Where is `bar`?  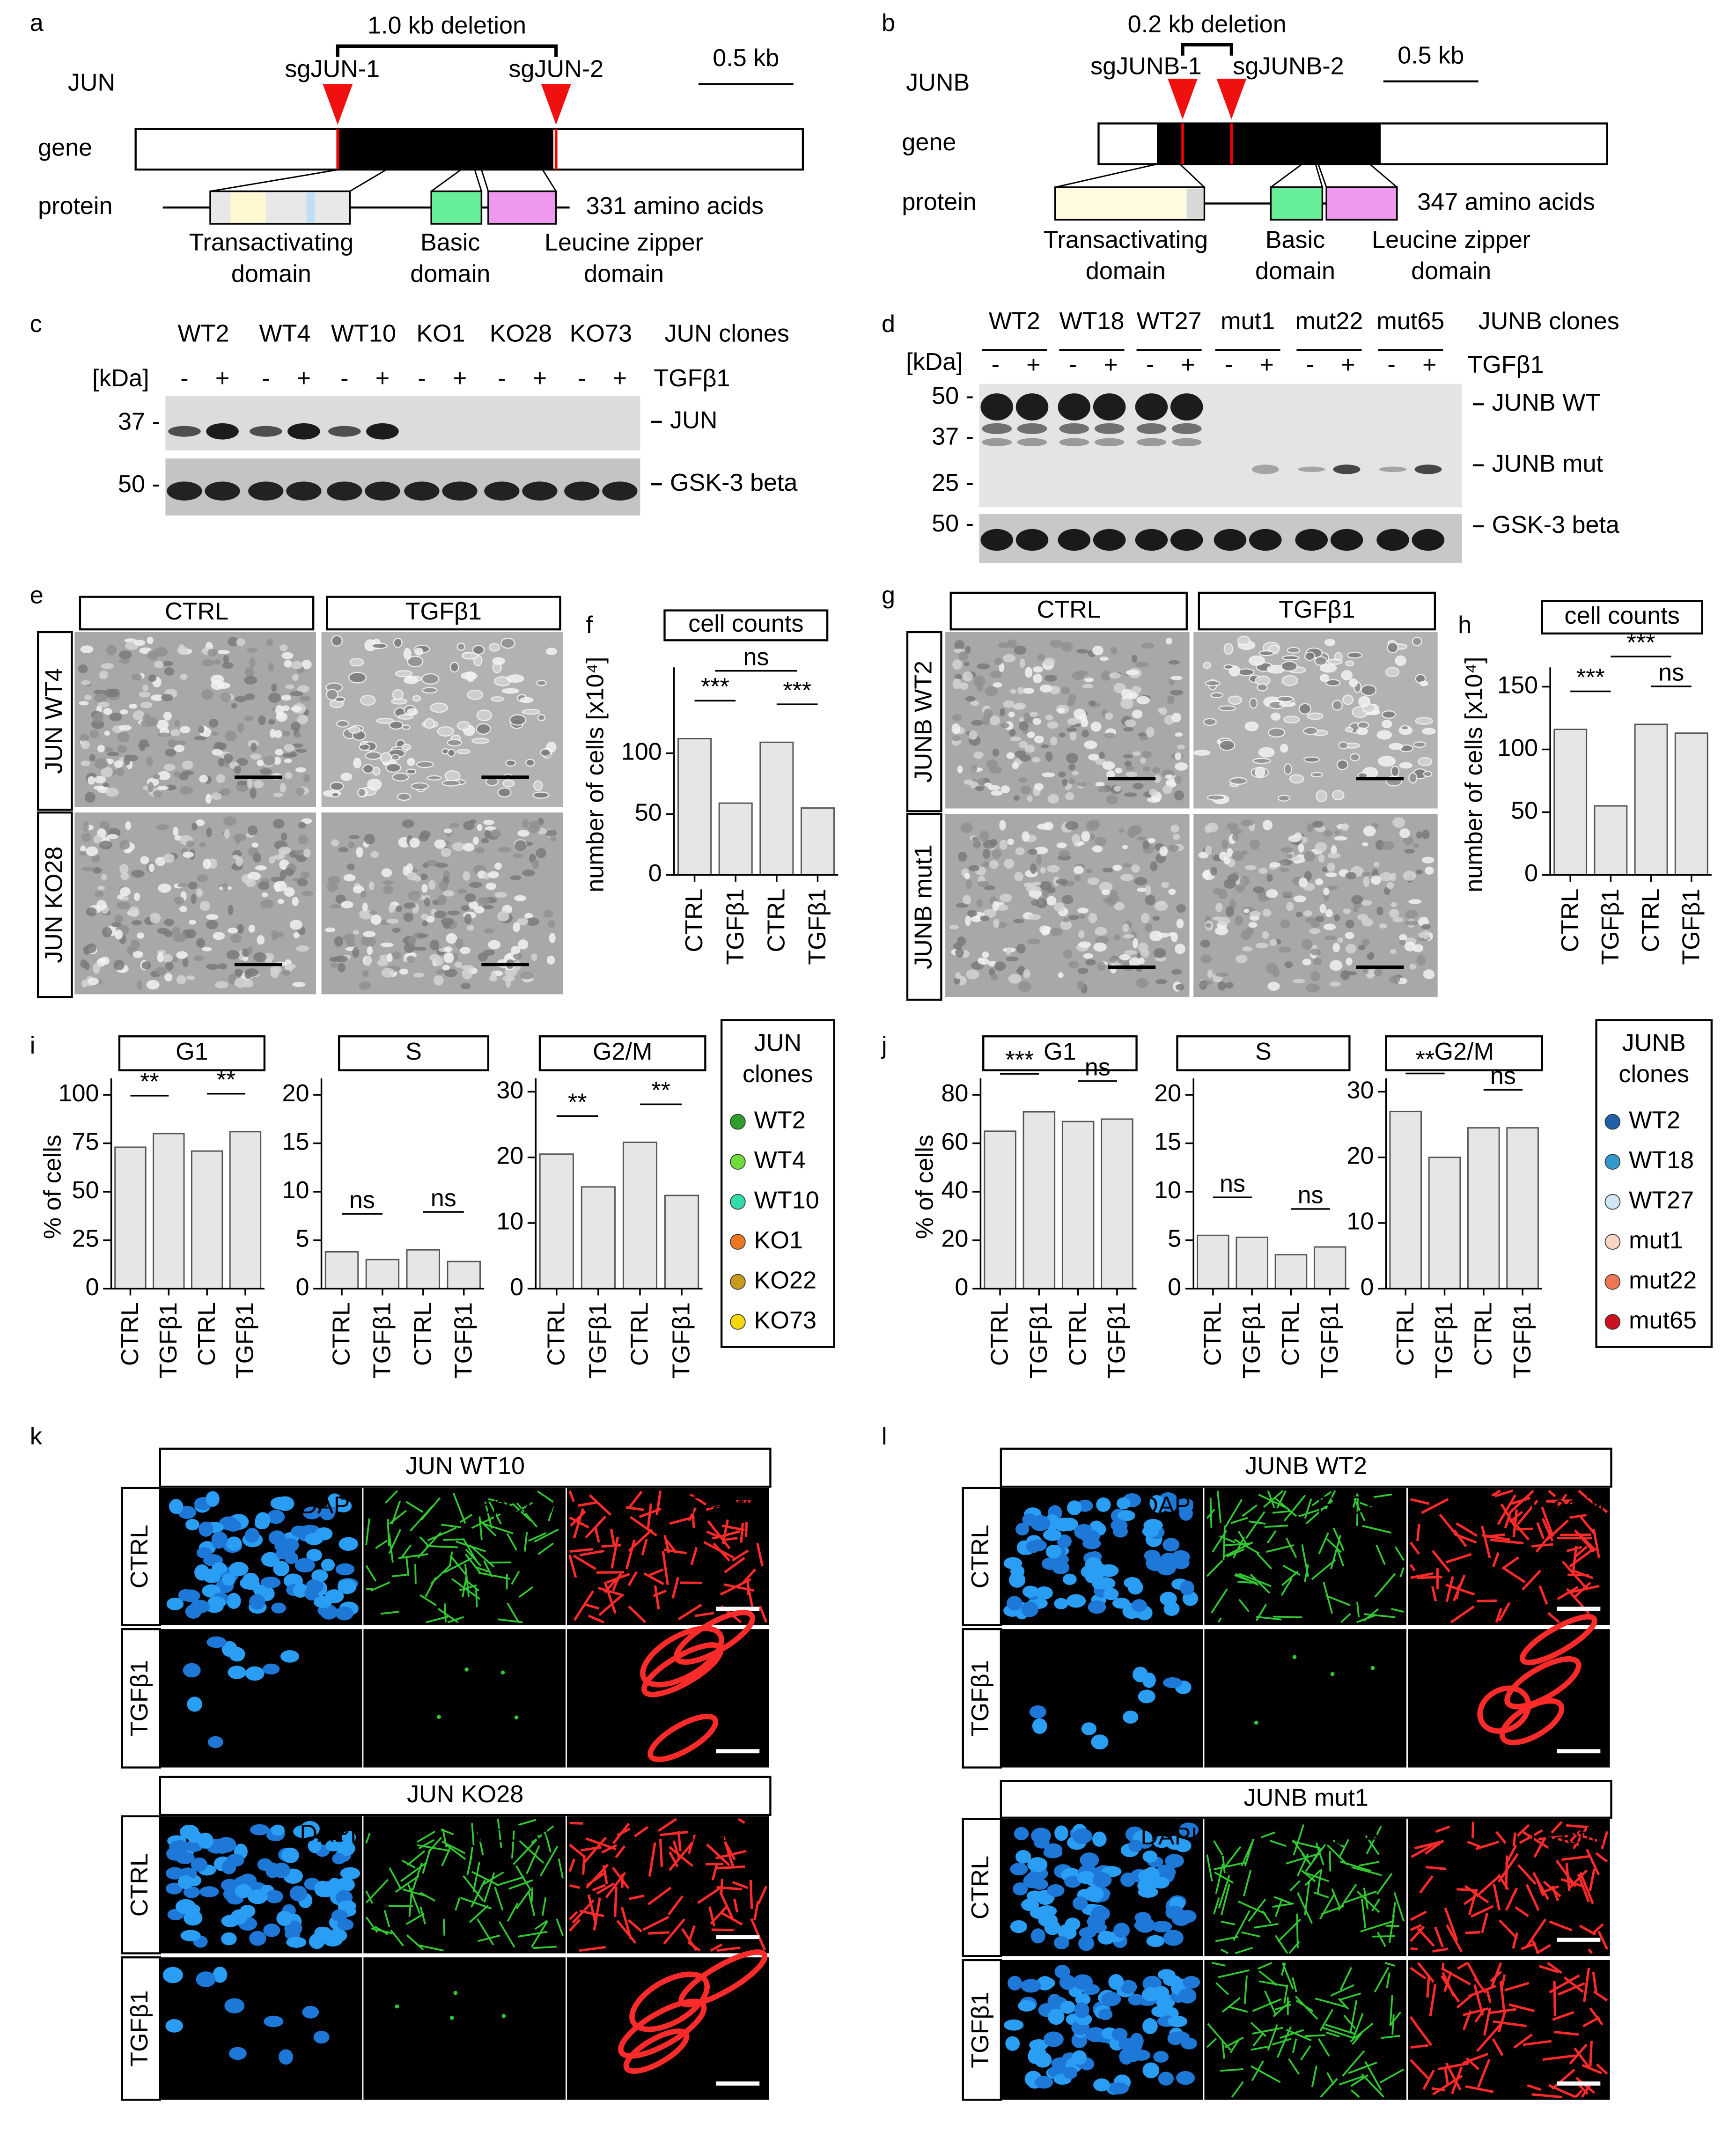 bar is located at coordinates (1039, 1200).